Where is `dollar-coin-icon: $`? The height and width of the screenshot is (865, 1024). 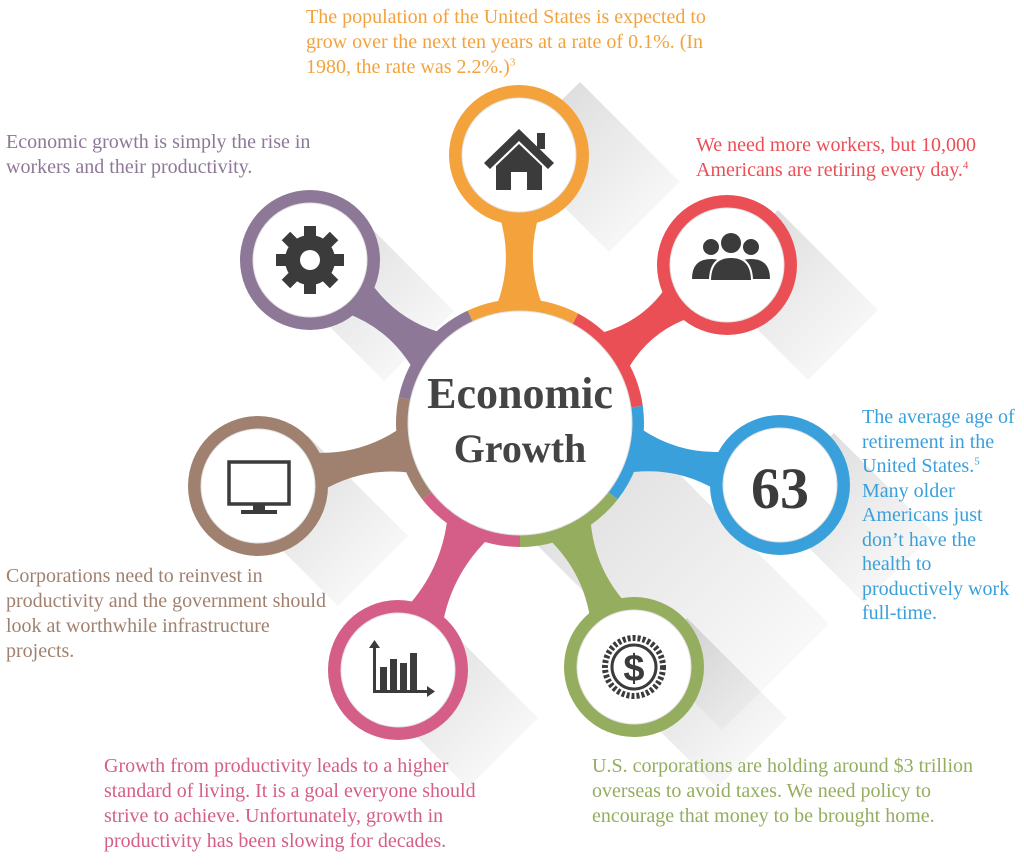
dollar-coin-icon: $ is located at coordinates (634, 667).